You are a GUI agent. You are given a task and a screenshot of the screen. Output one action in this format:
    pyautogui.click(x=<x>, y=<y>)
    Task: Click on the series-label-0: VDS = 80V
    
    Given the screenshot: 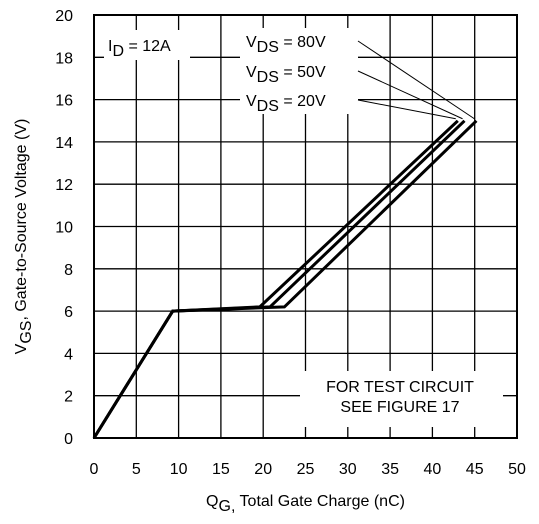 What is the action you would take?
    pyautogui.click(x=286, y=45)
    